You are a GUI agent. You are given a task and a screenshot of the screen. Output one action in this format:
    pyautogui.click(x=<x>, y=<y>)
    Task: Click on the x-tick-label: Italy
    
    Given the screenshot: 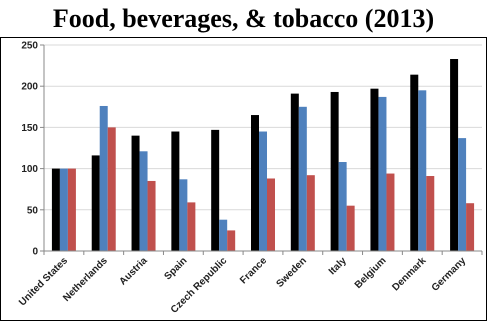 What is the action you would take?
    pyautogui.click(x=338, y=266)
    